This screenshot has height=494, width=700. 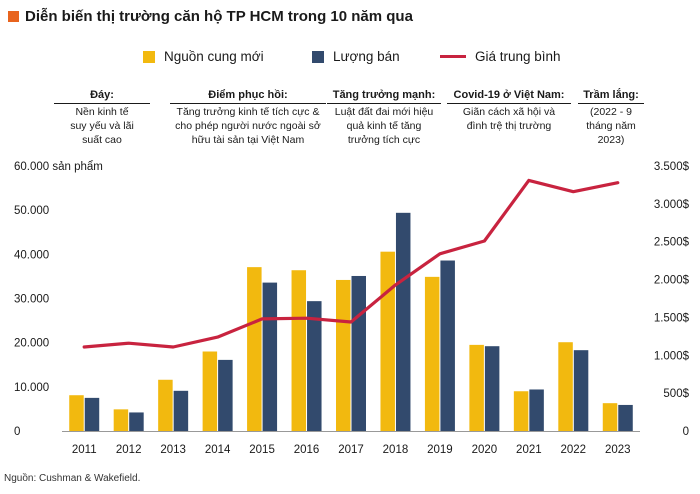 What do you see at coordinates (672, 356) in the screenshot?
I see `y-right-tick-label: 1.000$` at bounding box center [672, 356].